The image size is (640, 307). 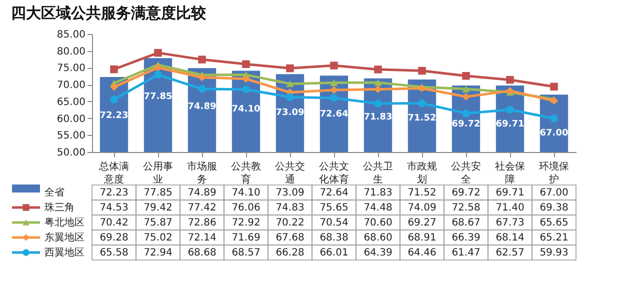 What do you see at coordinates (202, 107) in the screenshot?
I see `text: 74.89` at bounding box center [202, 107].